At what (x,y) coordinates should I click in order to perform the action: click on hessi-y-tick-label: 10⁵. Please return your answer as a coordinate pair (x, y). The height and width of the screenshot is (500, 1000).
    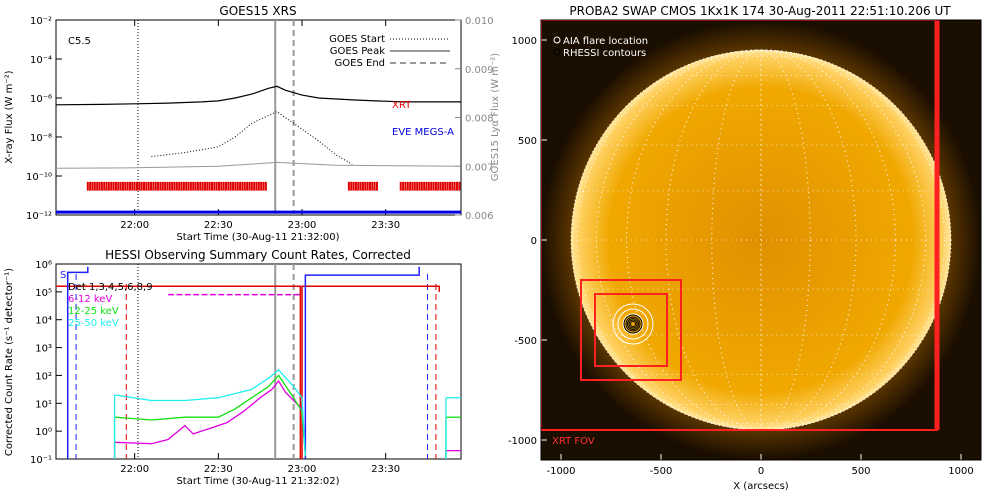
    Looking at the image, I should click on (43, 293).